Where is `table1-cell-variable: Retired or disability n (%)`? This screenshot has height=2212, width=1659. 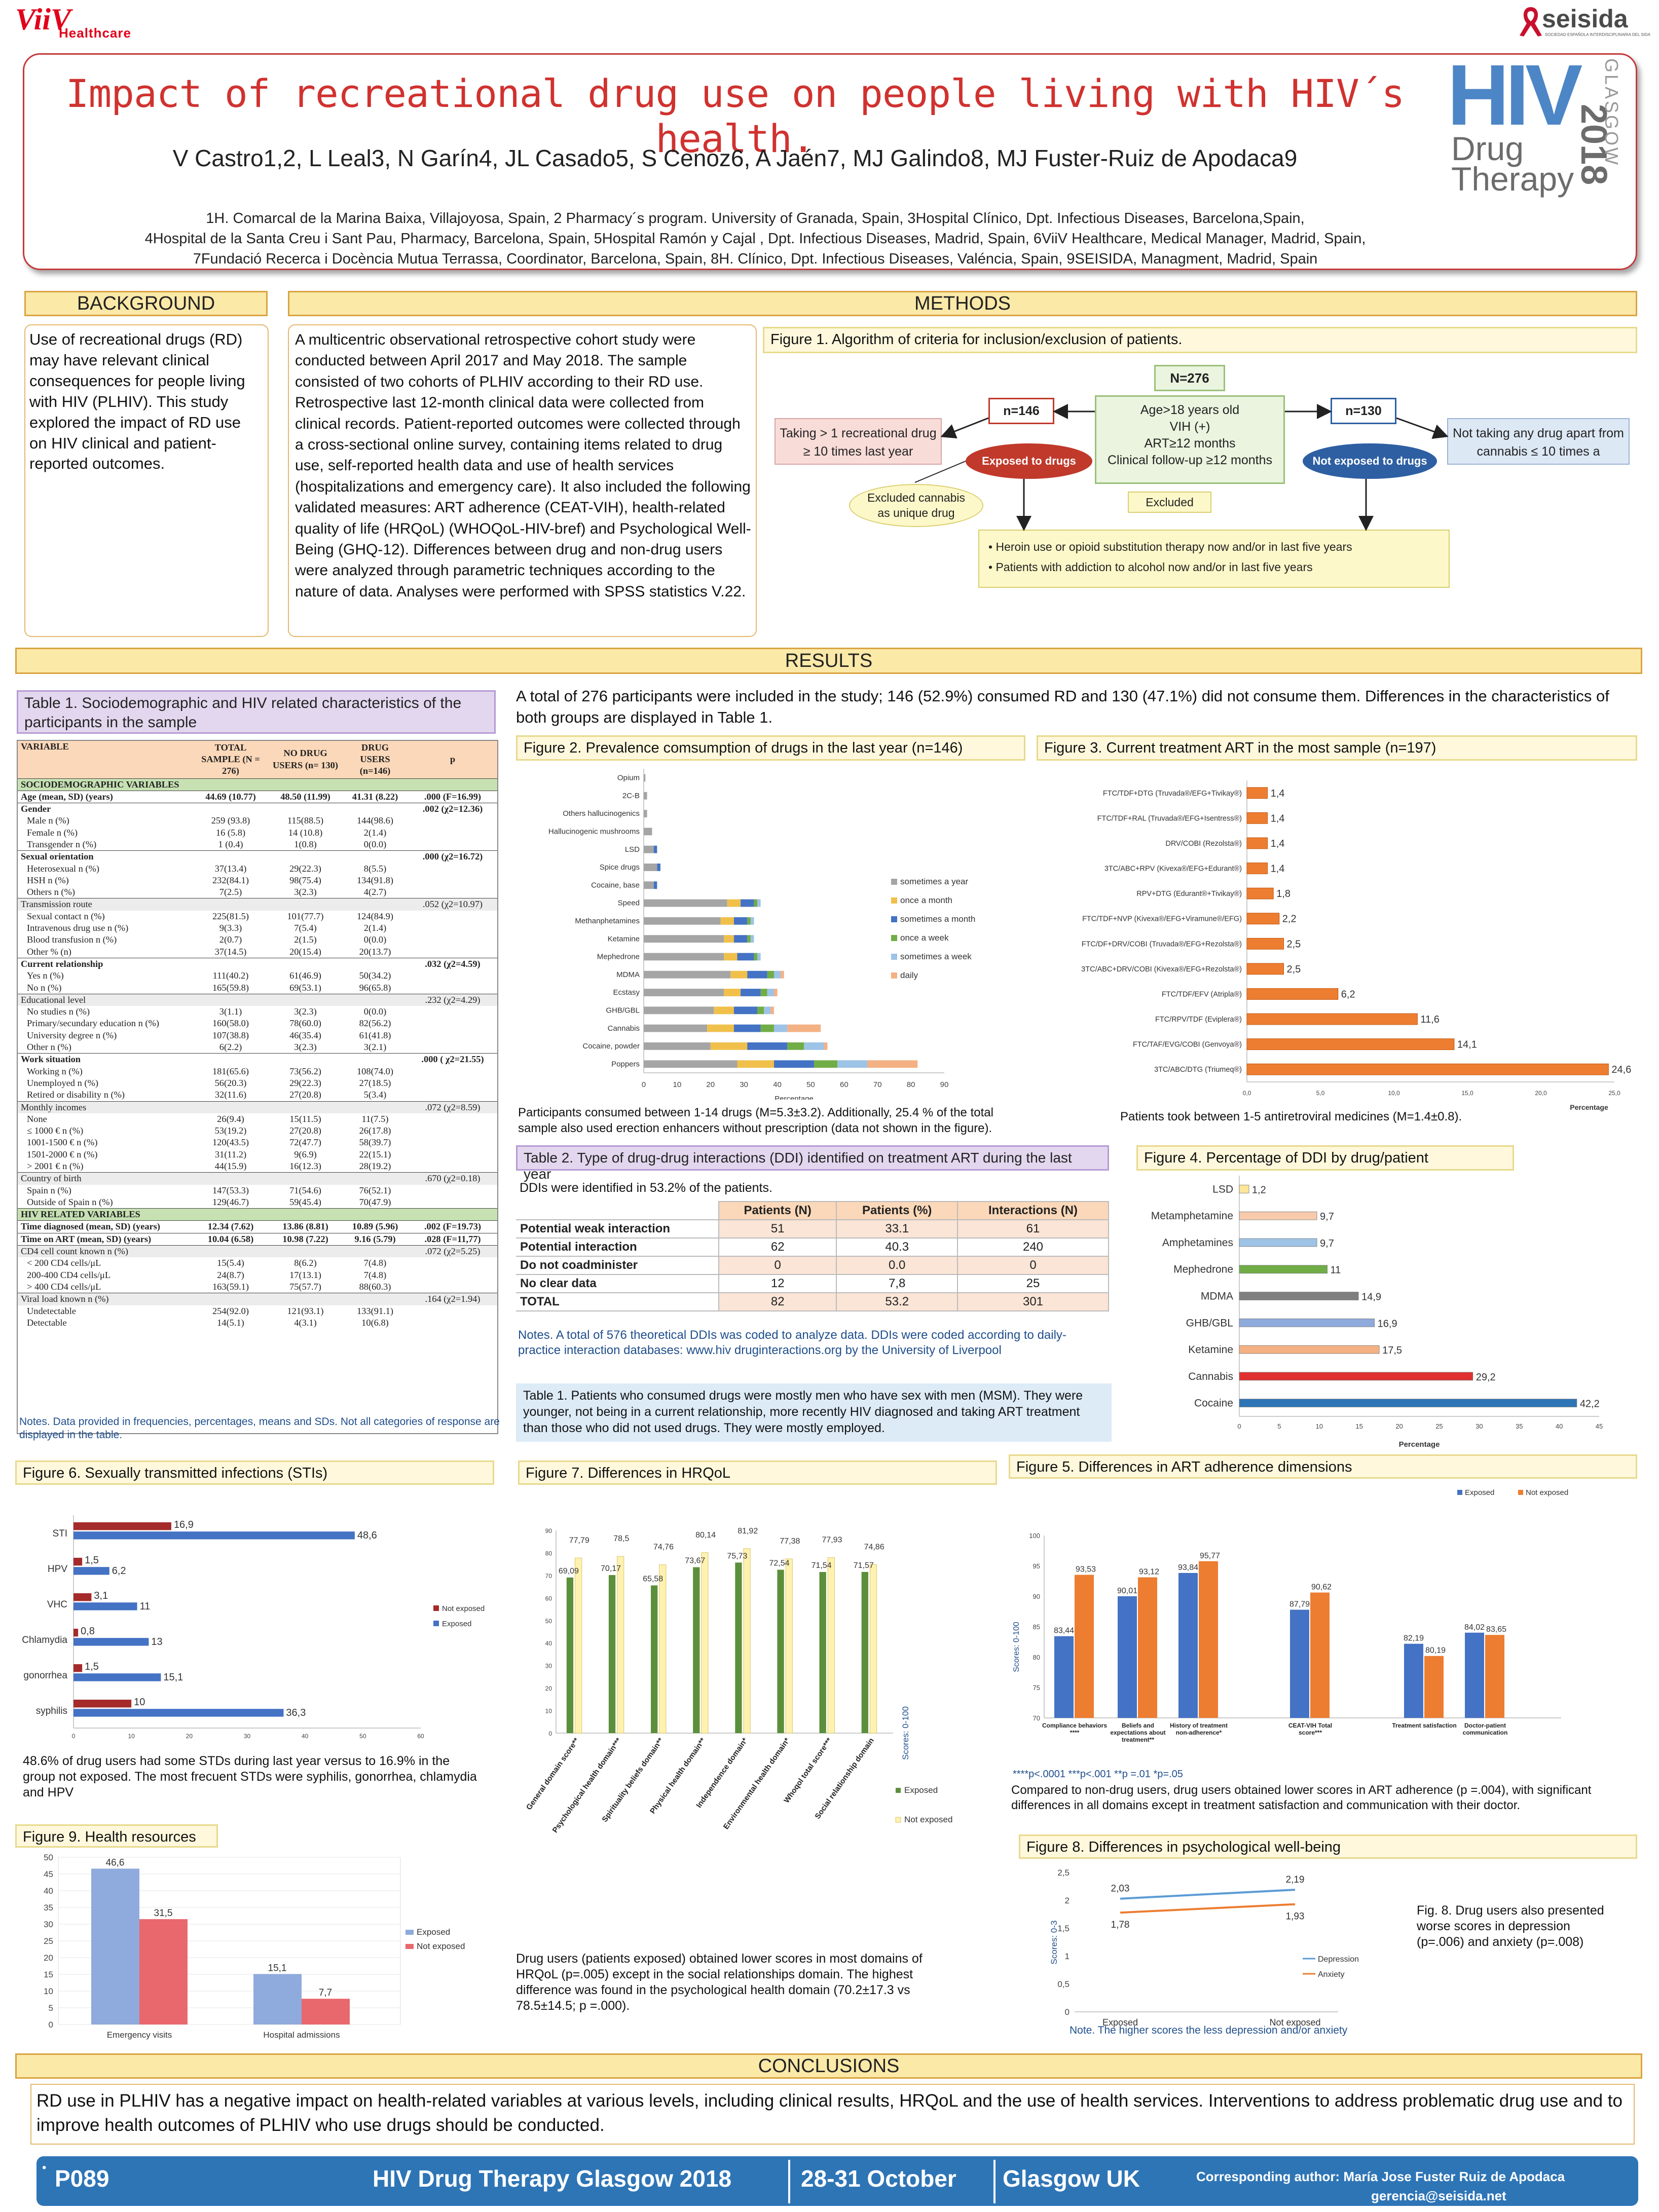
table1-cell-variable: Retired or disability n (%) is located at coordinates (76, 1095).